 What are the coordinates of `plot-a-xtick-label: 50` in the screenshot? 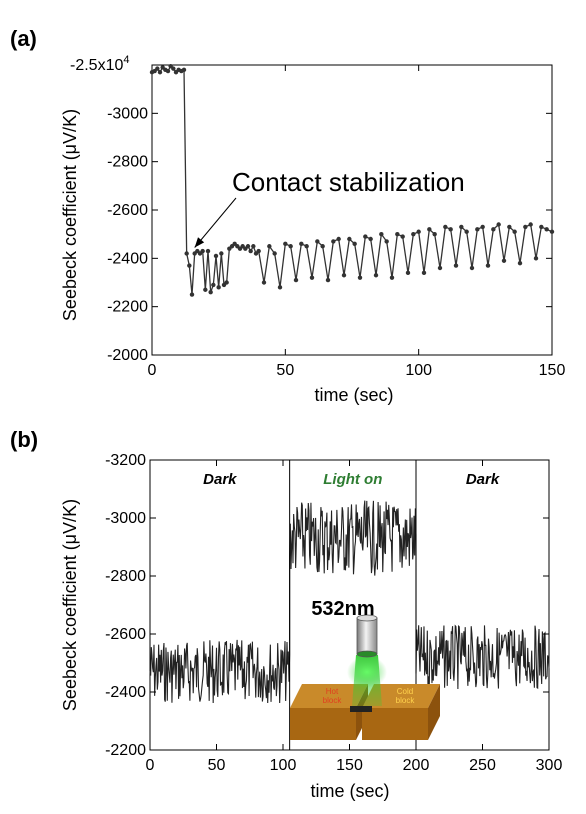 It's located at (285, 370).